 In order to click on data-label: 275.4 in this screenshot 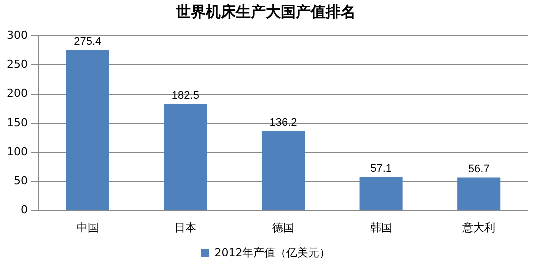, I will do `click(88, 42)`.